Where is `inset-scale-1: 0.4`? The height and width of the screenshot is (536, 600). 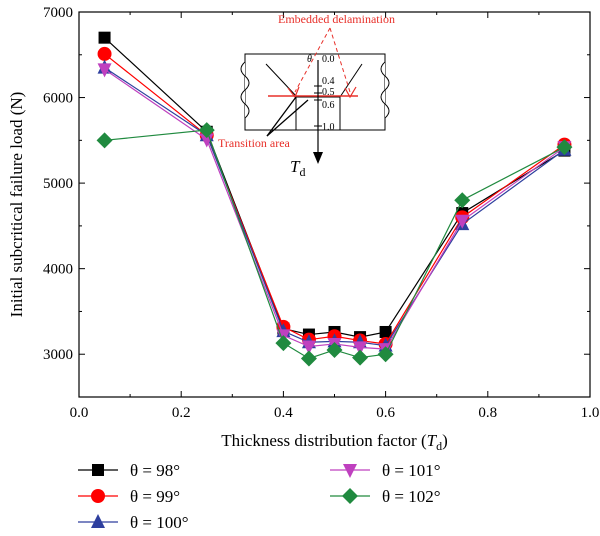
inset-scale-1: 0.4 is located at coordinates (328, 81).